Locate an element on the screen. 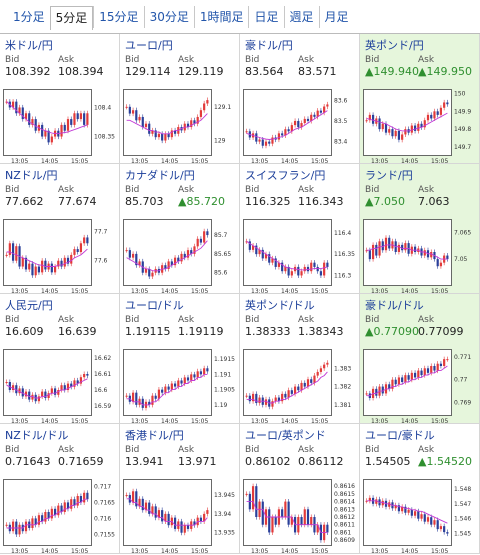 This screenshot has height=555, width=480. pair-link: NZドル/ドル is located at coordinates (36, 458).